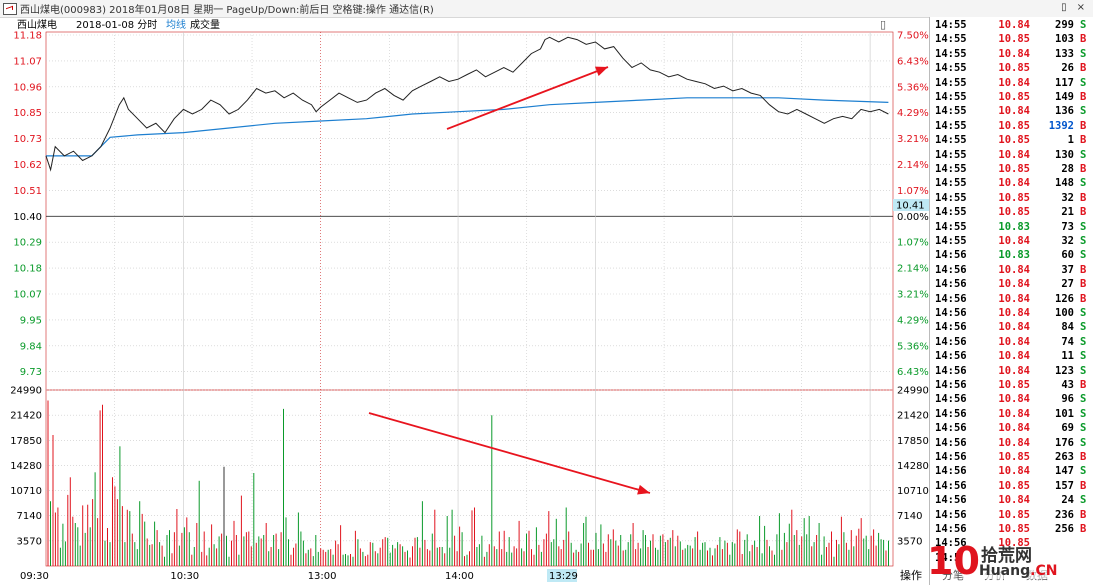  What do you see at coordinates (26, 491) in the screenshot?
I see `volume-tick-label-left: 10710` at bounding box center [26, 491].